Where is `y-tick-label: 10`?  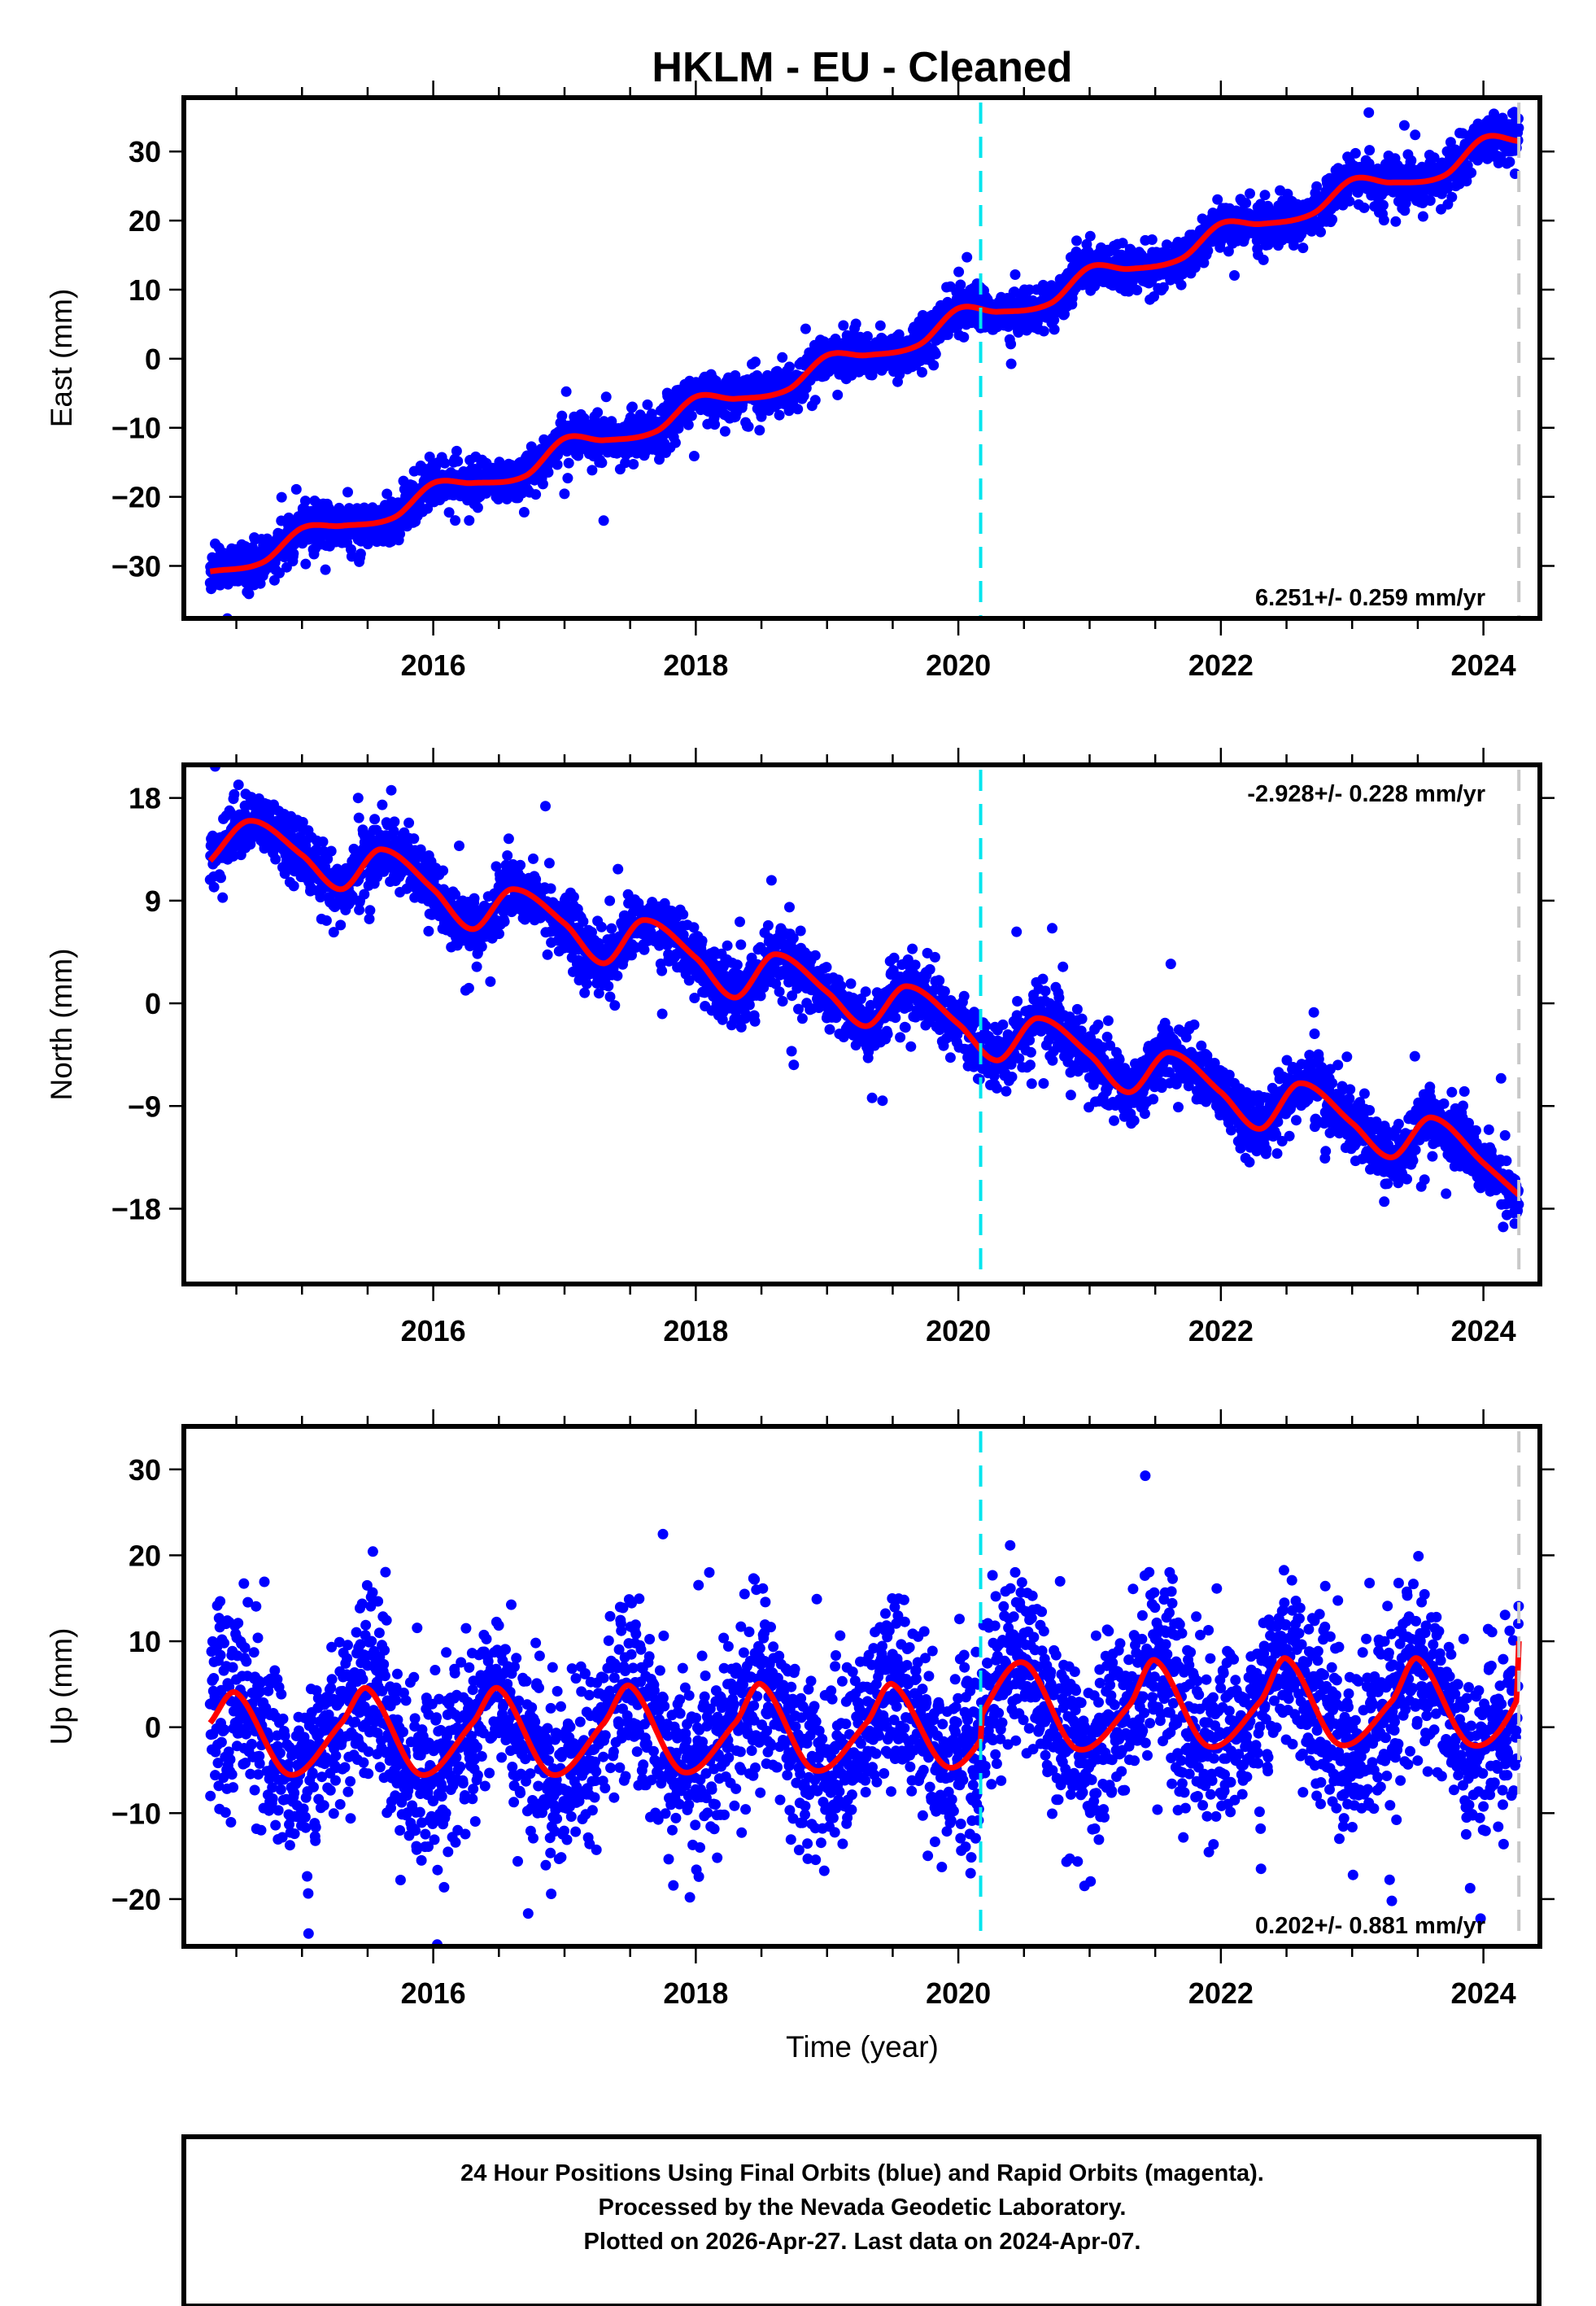
y-tick-label: 10 is located at coordinates (145, 290).